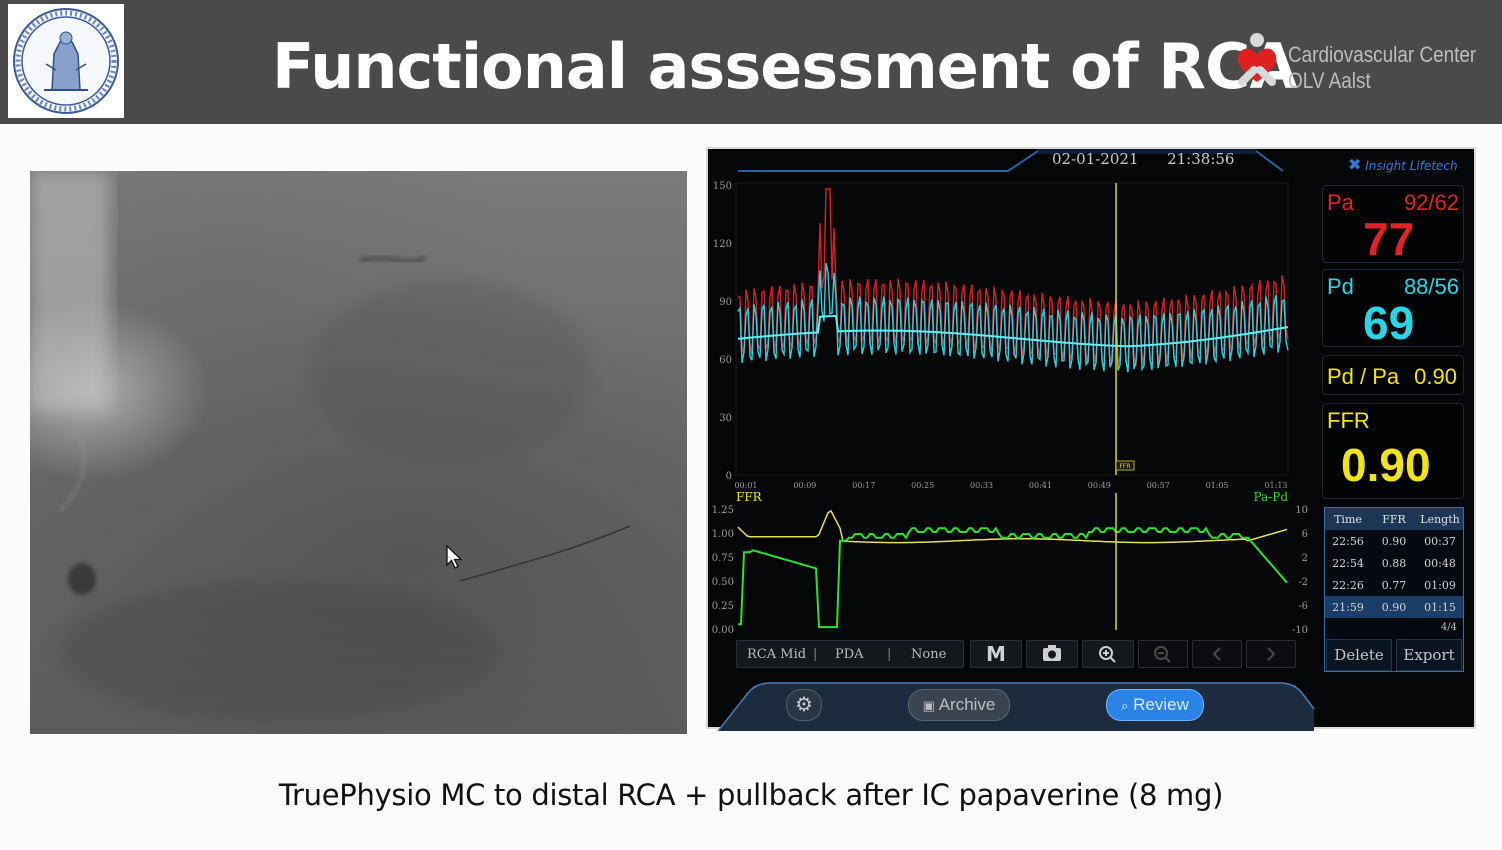 This screenshot has width=1502, height=850. Describe the element at coordinates (1300, 630) in the screenshot. I see `papd-y-tick: -10` at that location.